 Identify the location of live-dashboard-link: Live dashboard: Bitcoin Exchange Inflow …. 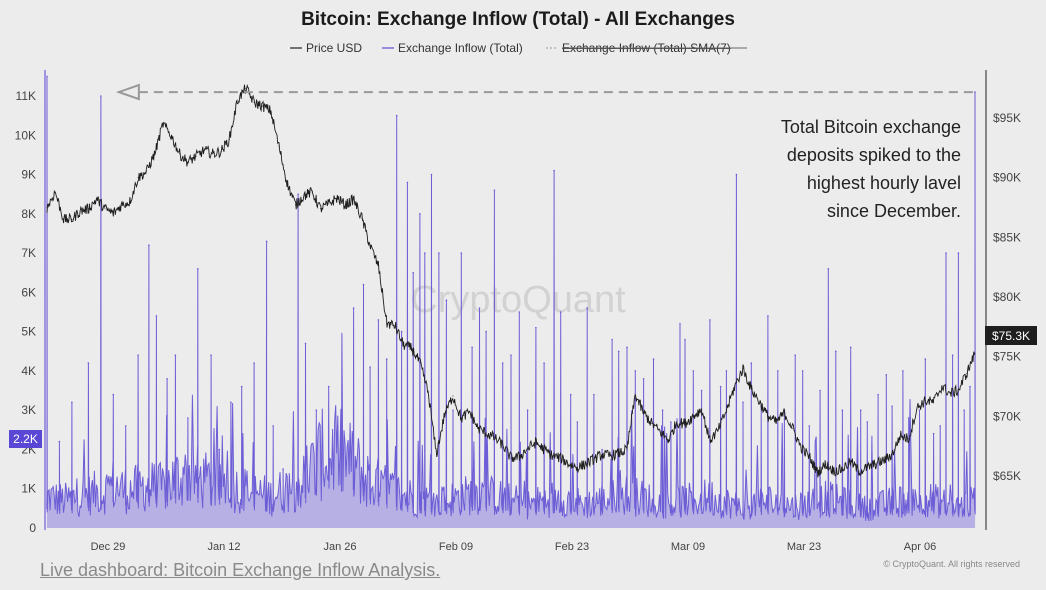
(240, 570).